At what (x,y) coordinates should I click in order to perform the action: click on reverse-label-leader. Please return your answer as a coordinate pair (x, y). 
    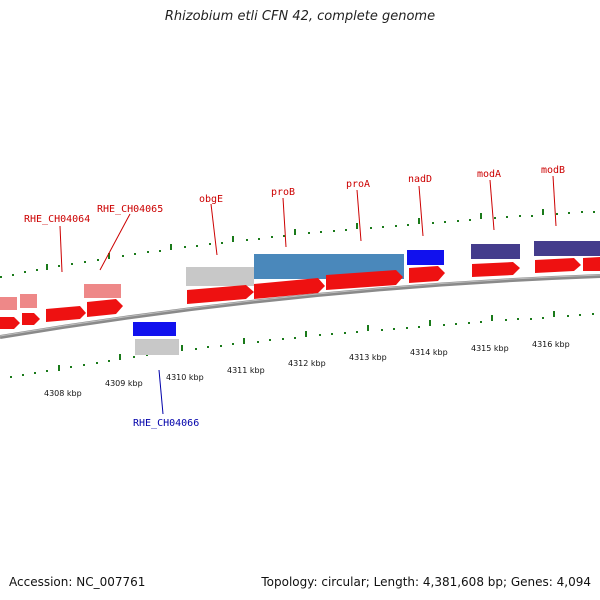
    Looking at the image, I should click on (161, 392).